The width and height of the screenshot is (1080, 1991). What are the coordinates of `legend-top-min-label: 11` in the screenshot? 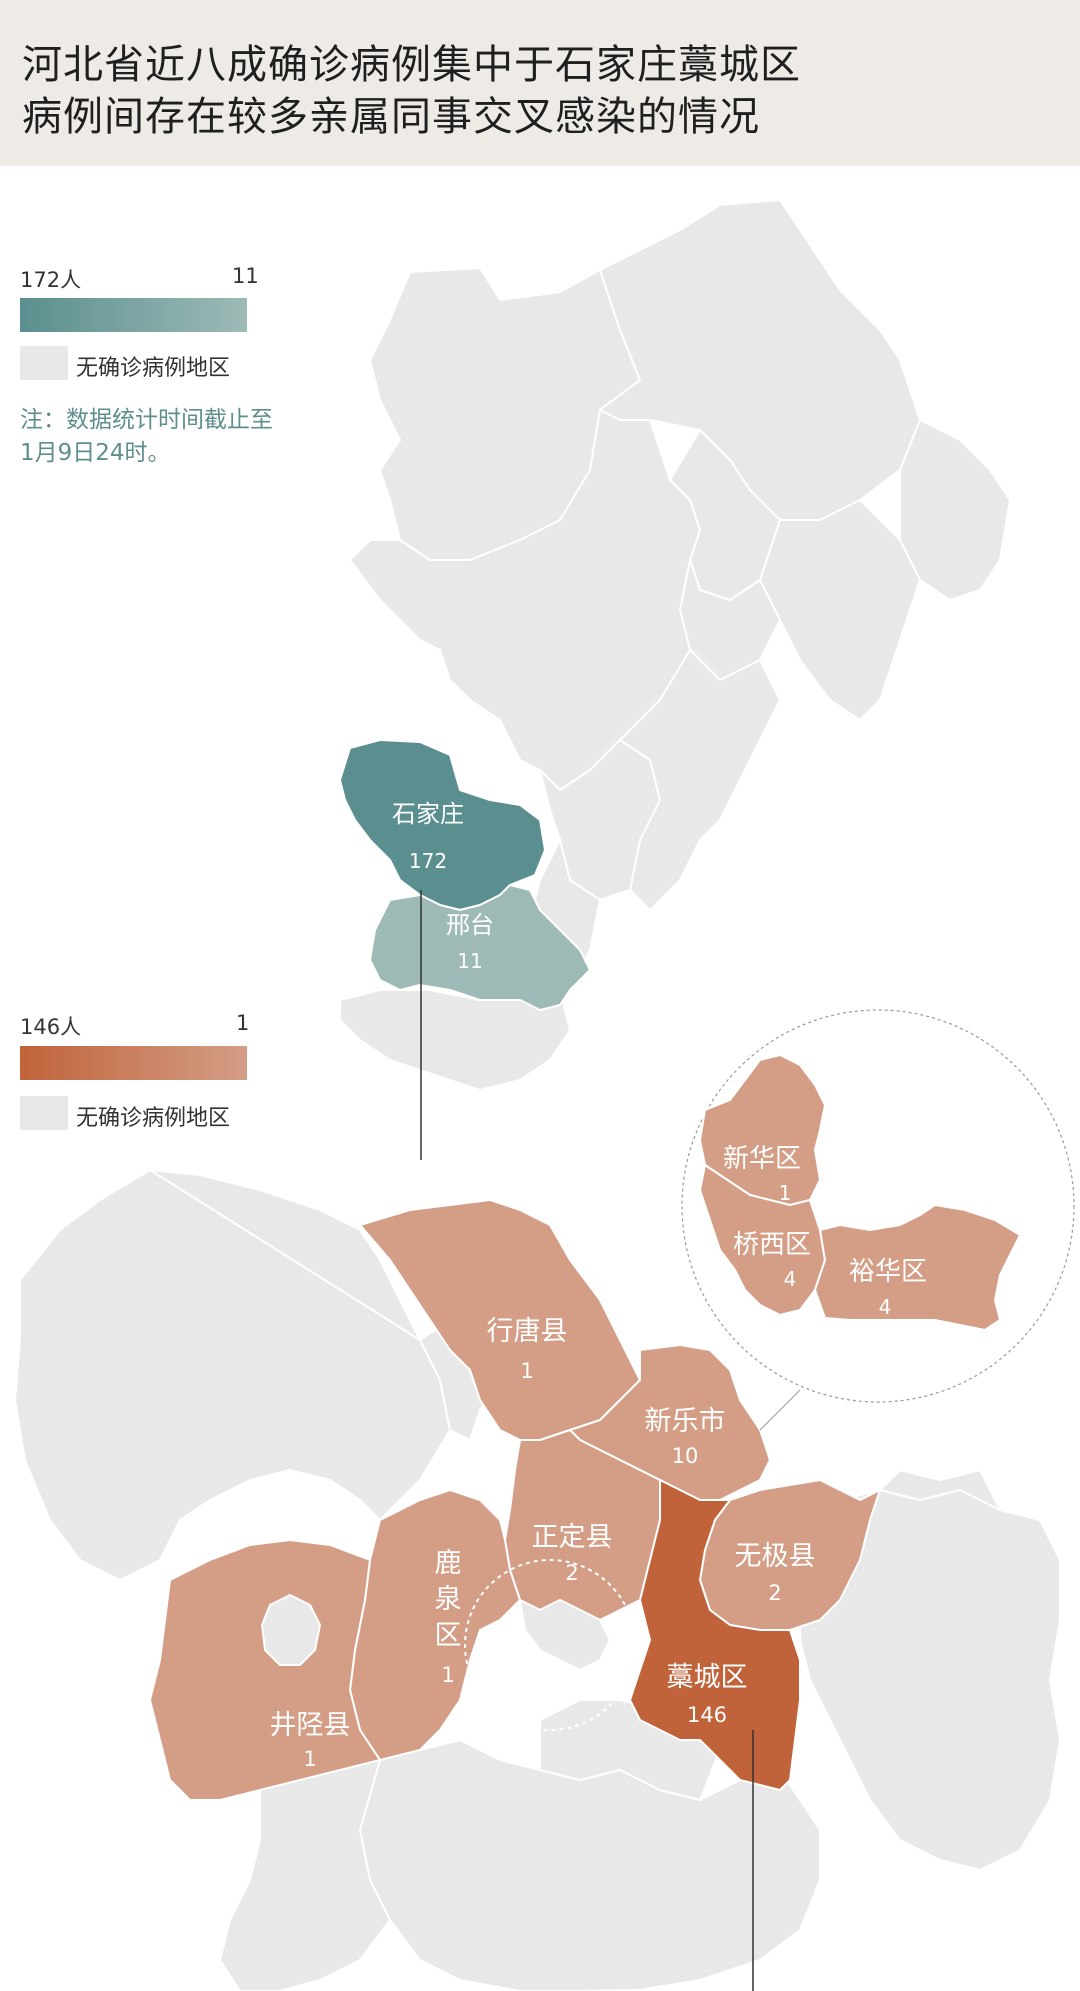 It's located at (245, 276).